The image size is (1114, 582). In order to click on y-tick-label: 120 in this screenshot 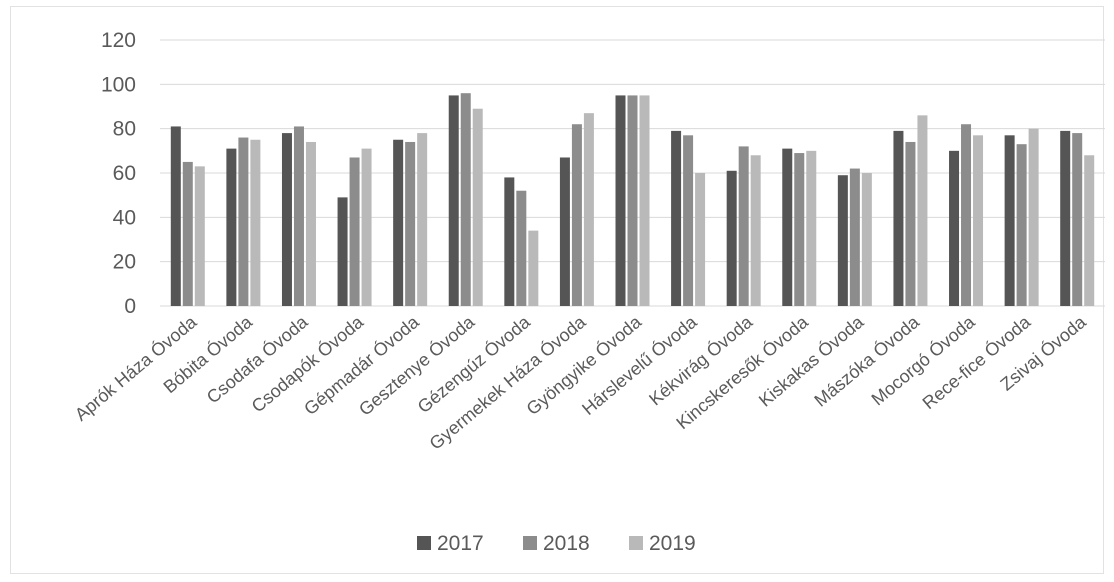, I will do `click(118, 40)`.